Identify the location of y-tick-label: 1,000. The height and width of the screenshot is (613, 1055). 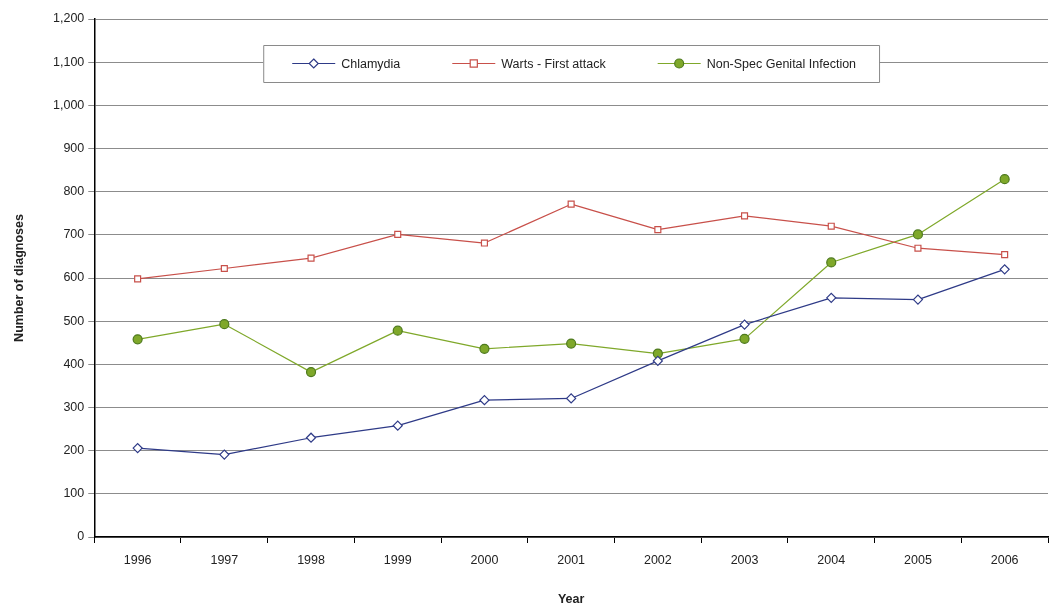
(69, 104).